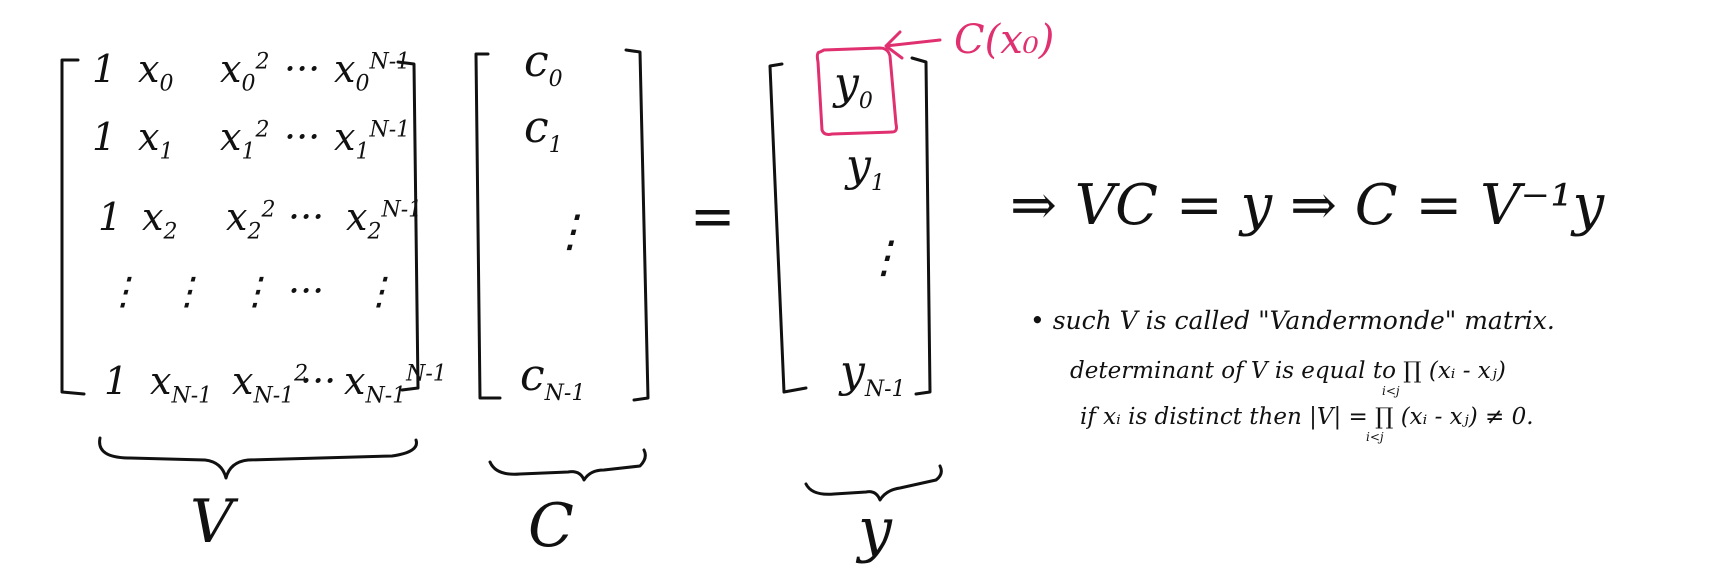 The image size is (1717, 577). What do you see at coordinates (873, 483) in the screenshot?
I see `vector-y-underbrace` at bounding box center [873, 483].